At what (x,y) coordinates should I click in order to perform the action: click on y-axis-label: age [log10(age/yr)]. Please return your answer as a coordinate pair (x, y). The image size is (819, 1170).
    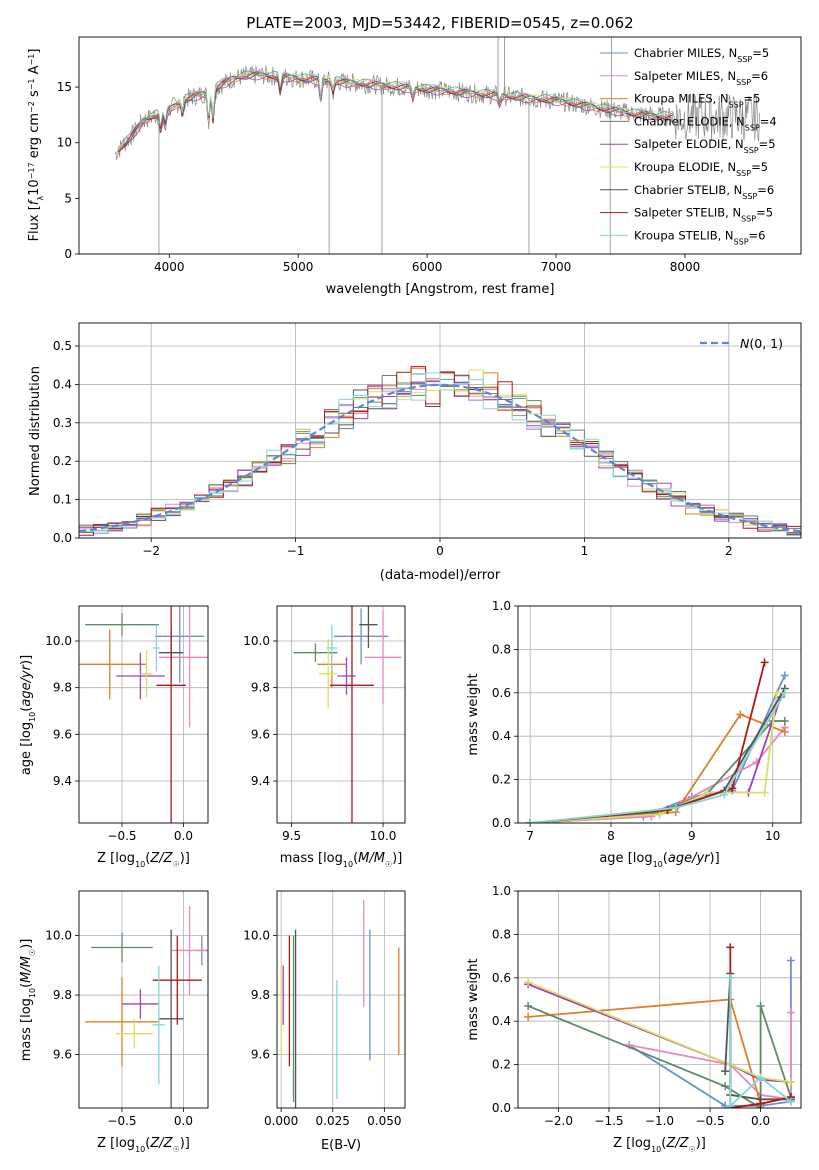
    Looking at the image, I should click on (28, 715).